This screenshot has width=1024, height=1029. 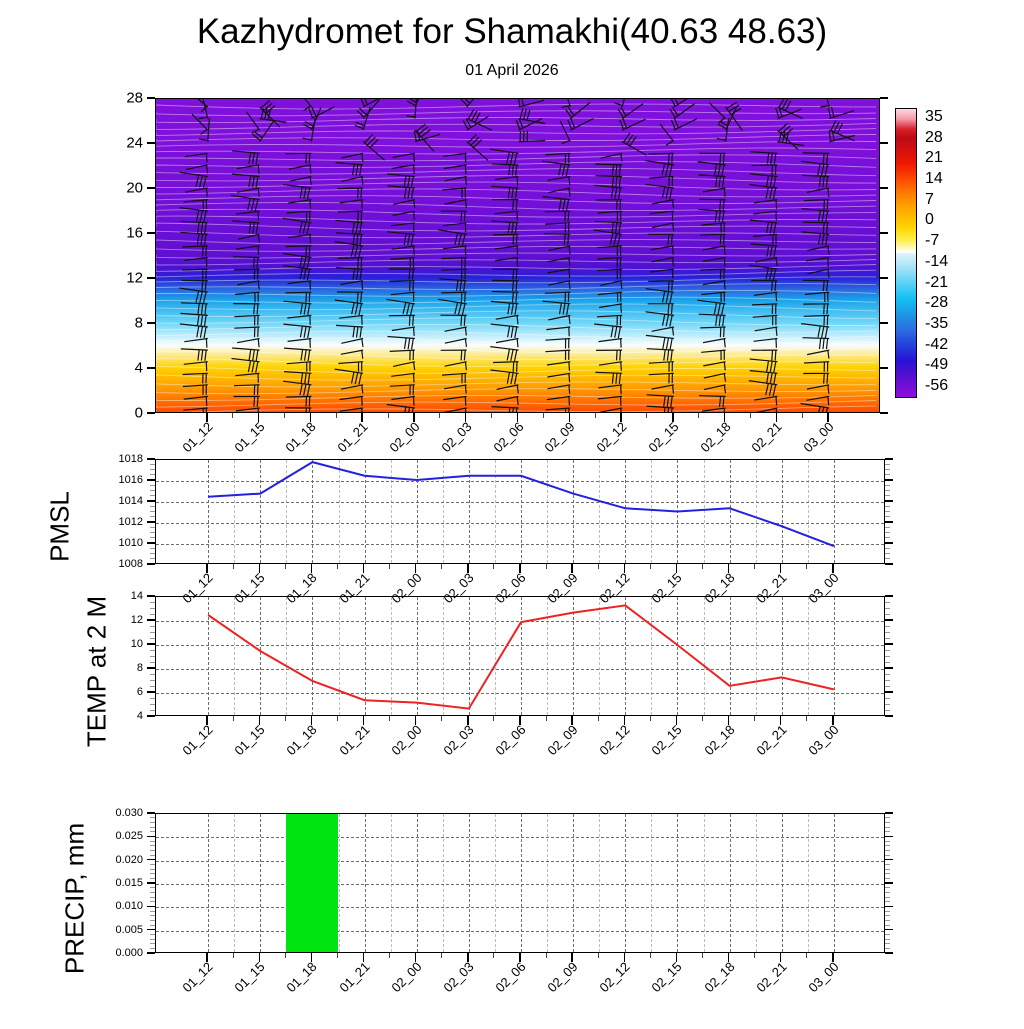 I want to click on x-tick-label: 02_21, so click(x=767, y=437).